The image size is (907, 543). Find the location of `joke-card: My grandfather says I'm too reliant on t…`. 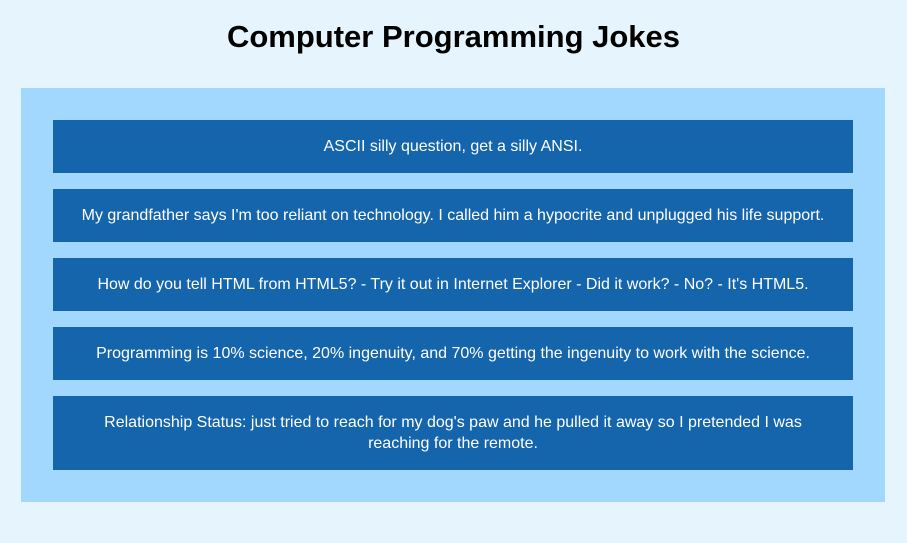

joke-card: My grandfather says I'm too reliant on t… is located at coordinates (453, 215).